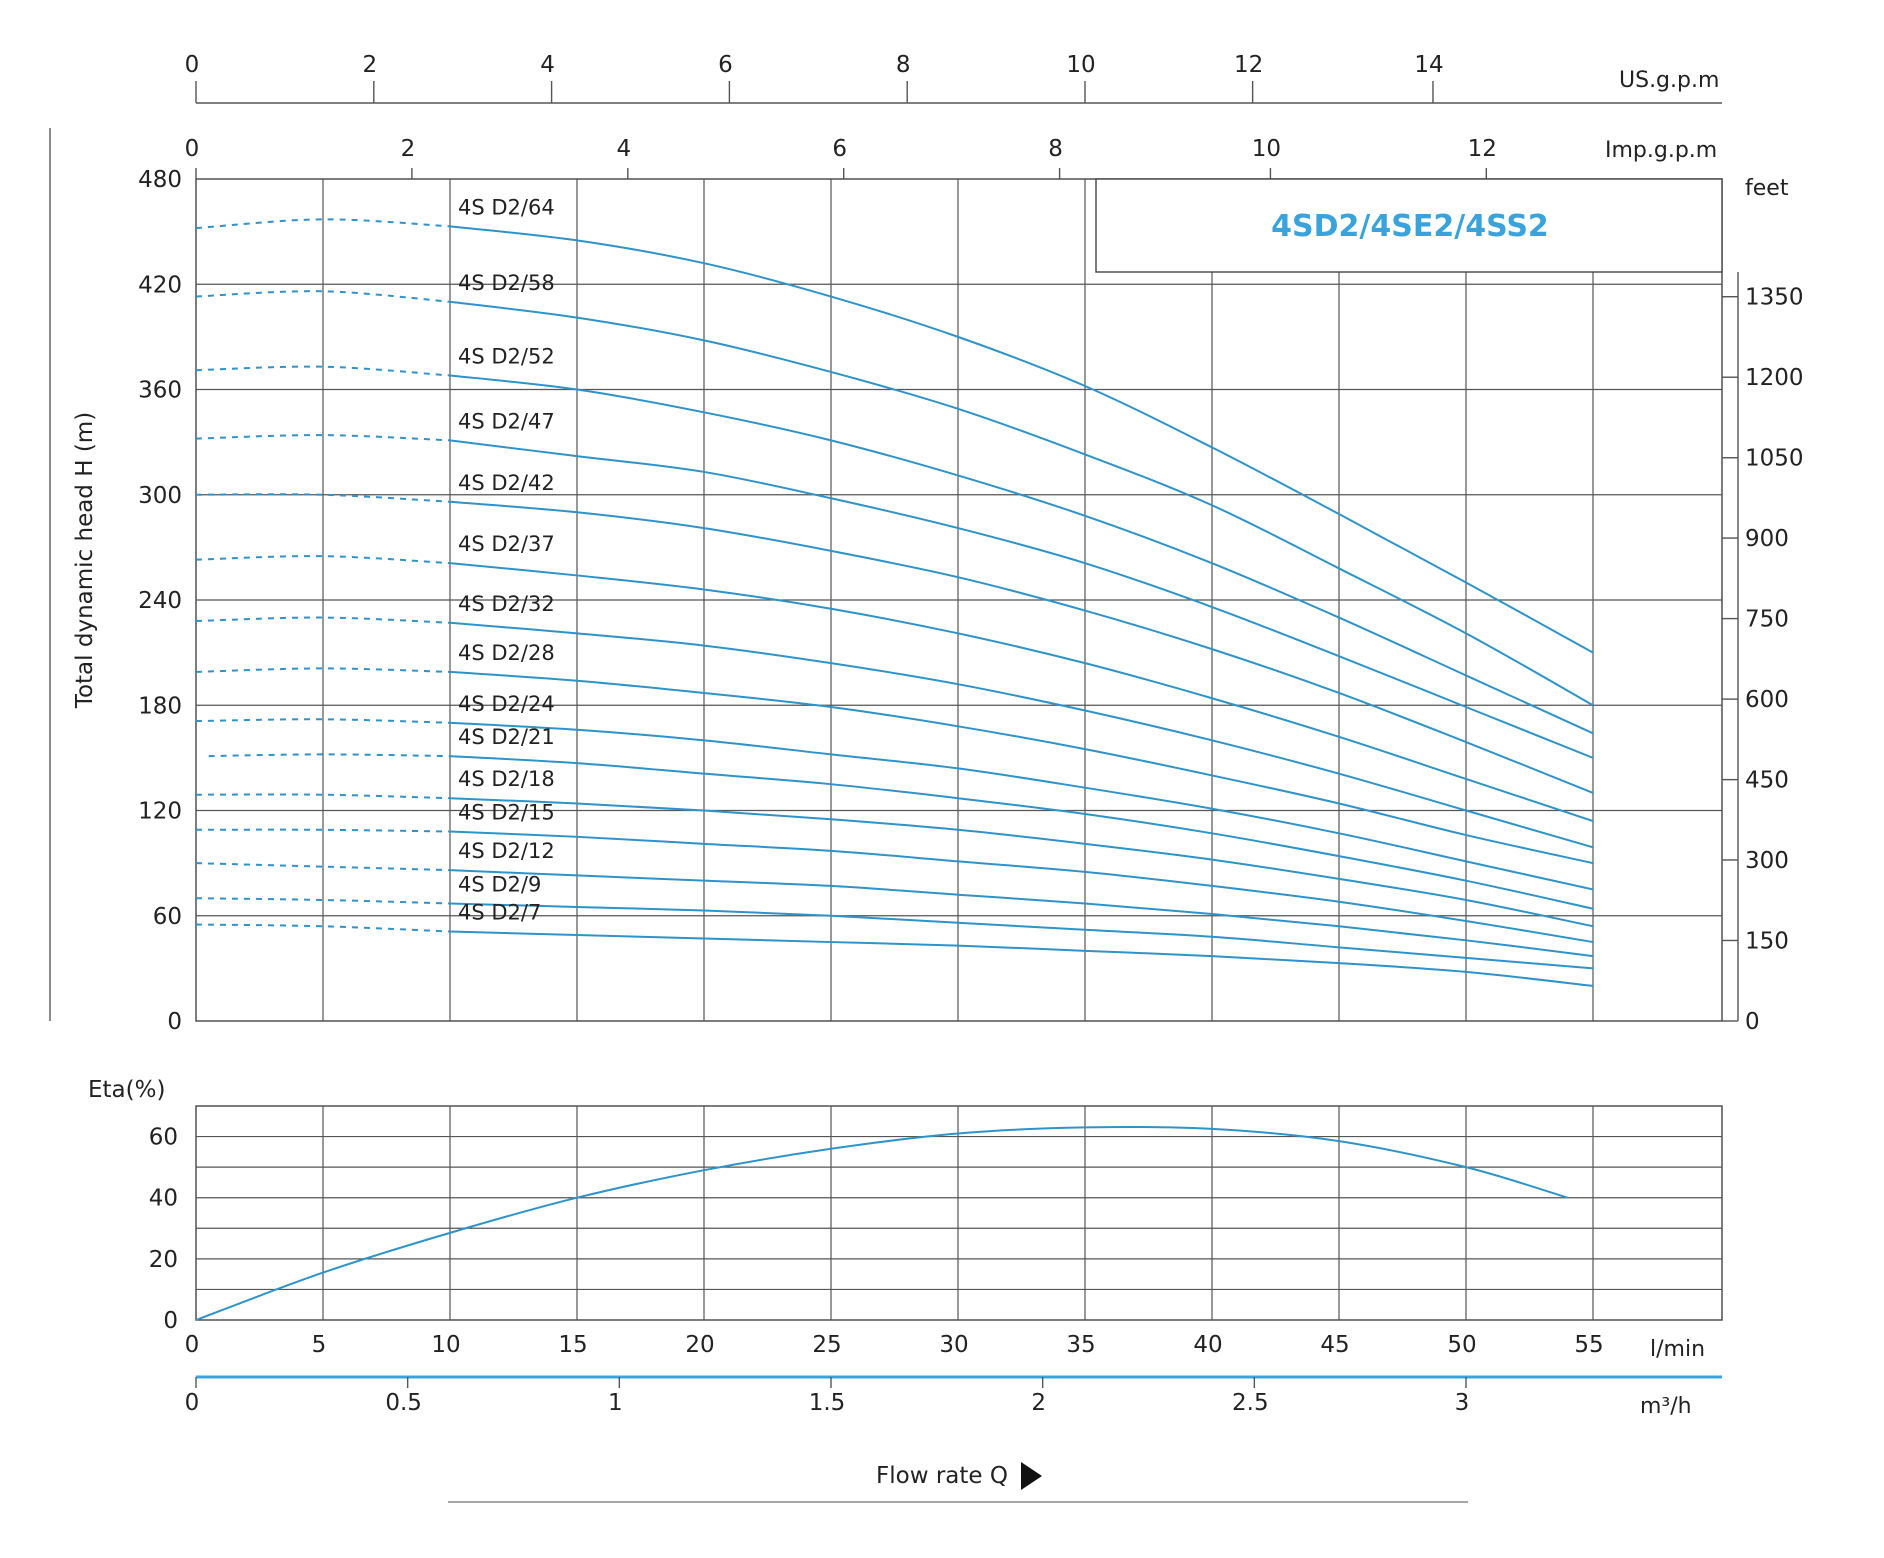 This screenshot has width=1884, height=1558. Describe the element at coordinates (506, 283) in the screenshot. I see `curve-label: 4S D2/58` at that location.